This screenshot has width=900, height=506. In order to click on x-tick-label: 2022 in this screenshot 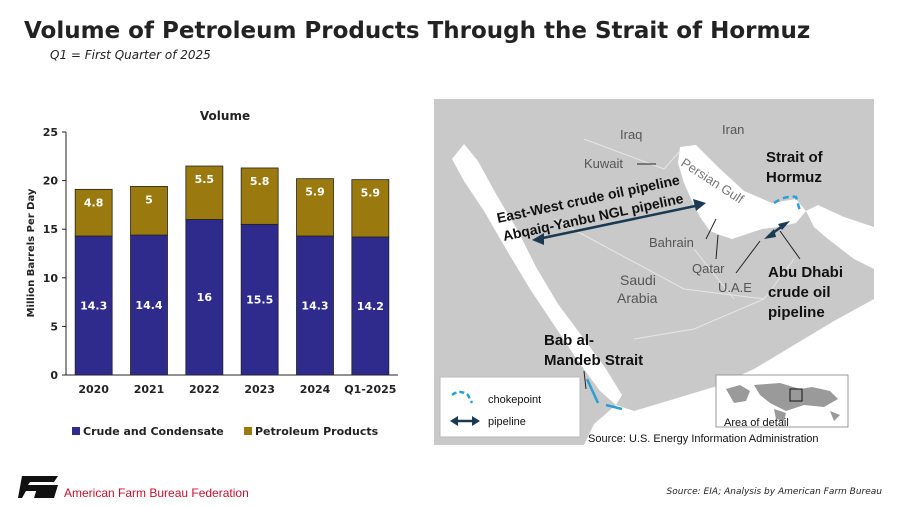, I will do `click(204, 389)`.